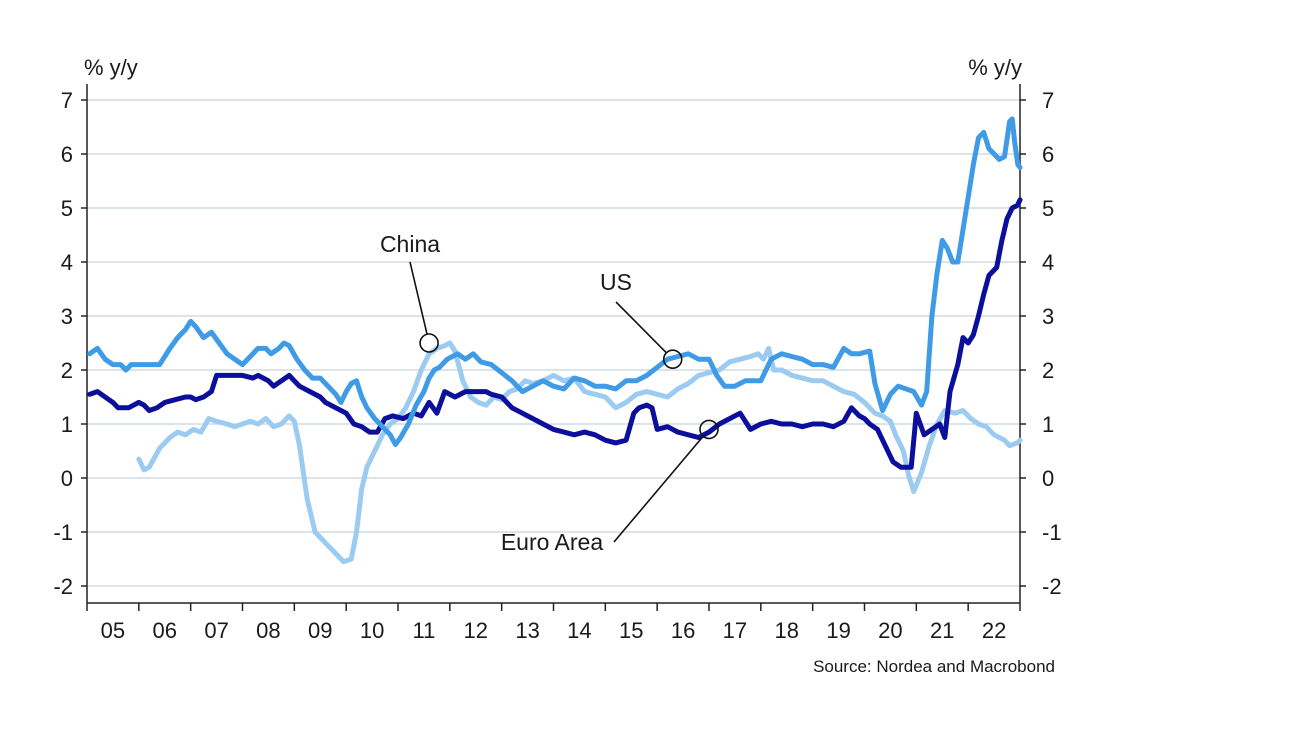 This screenshot has width=1300, height=731. I want to click on y-tick-label-right: 2, so click(1048, 370).